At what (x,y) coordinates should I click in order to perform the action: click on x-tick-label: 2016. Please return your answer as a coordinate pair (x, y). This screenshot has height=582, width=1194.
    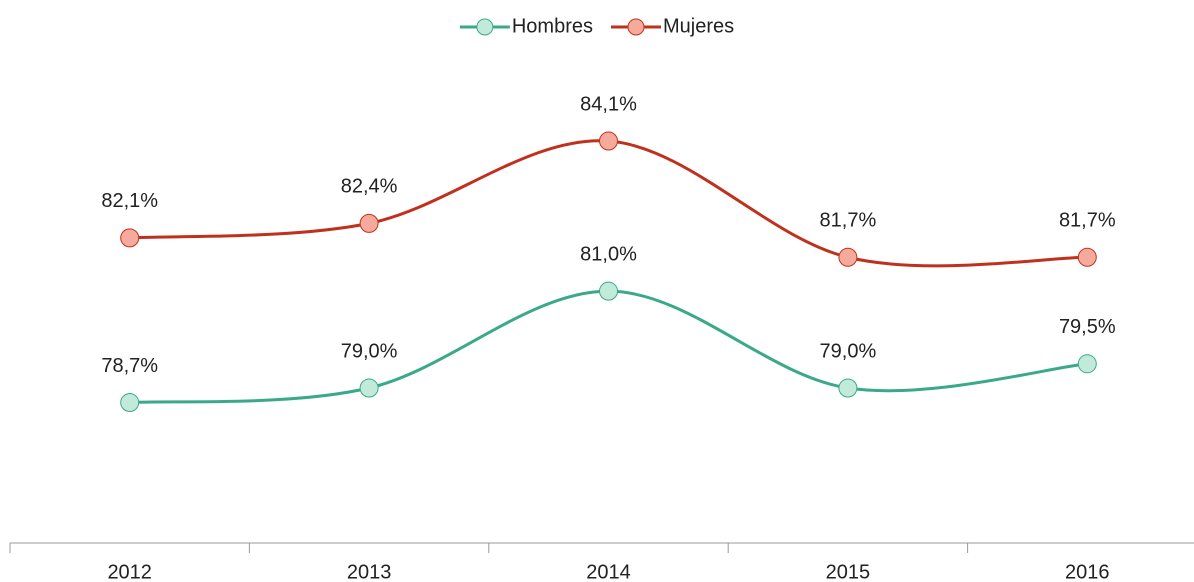
    Looking at the image, I should click on (1087, 571).